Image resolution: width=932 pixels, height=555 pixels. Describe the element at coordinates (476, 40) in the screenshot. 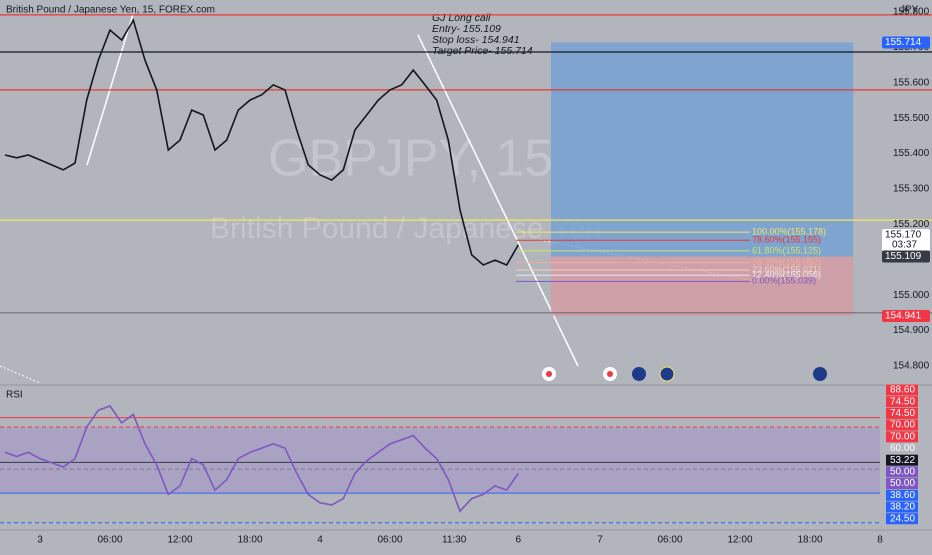

I see `annotation: Stop loss- 154.941` at that location.